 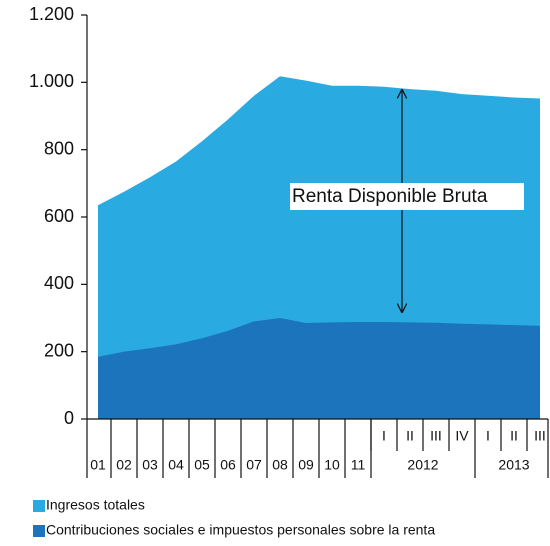 I want to click on legend-label: Ingresos totales, so click(x=95, y=505).